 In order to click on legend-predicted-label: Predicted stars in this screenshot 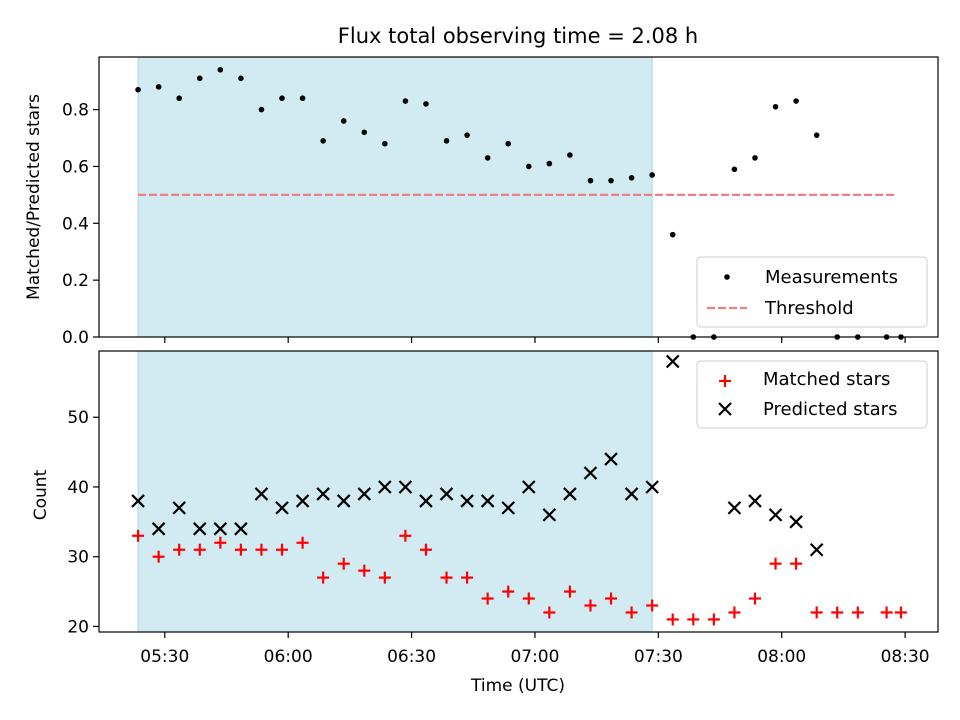, I will do `click(830, 409)`.